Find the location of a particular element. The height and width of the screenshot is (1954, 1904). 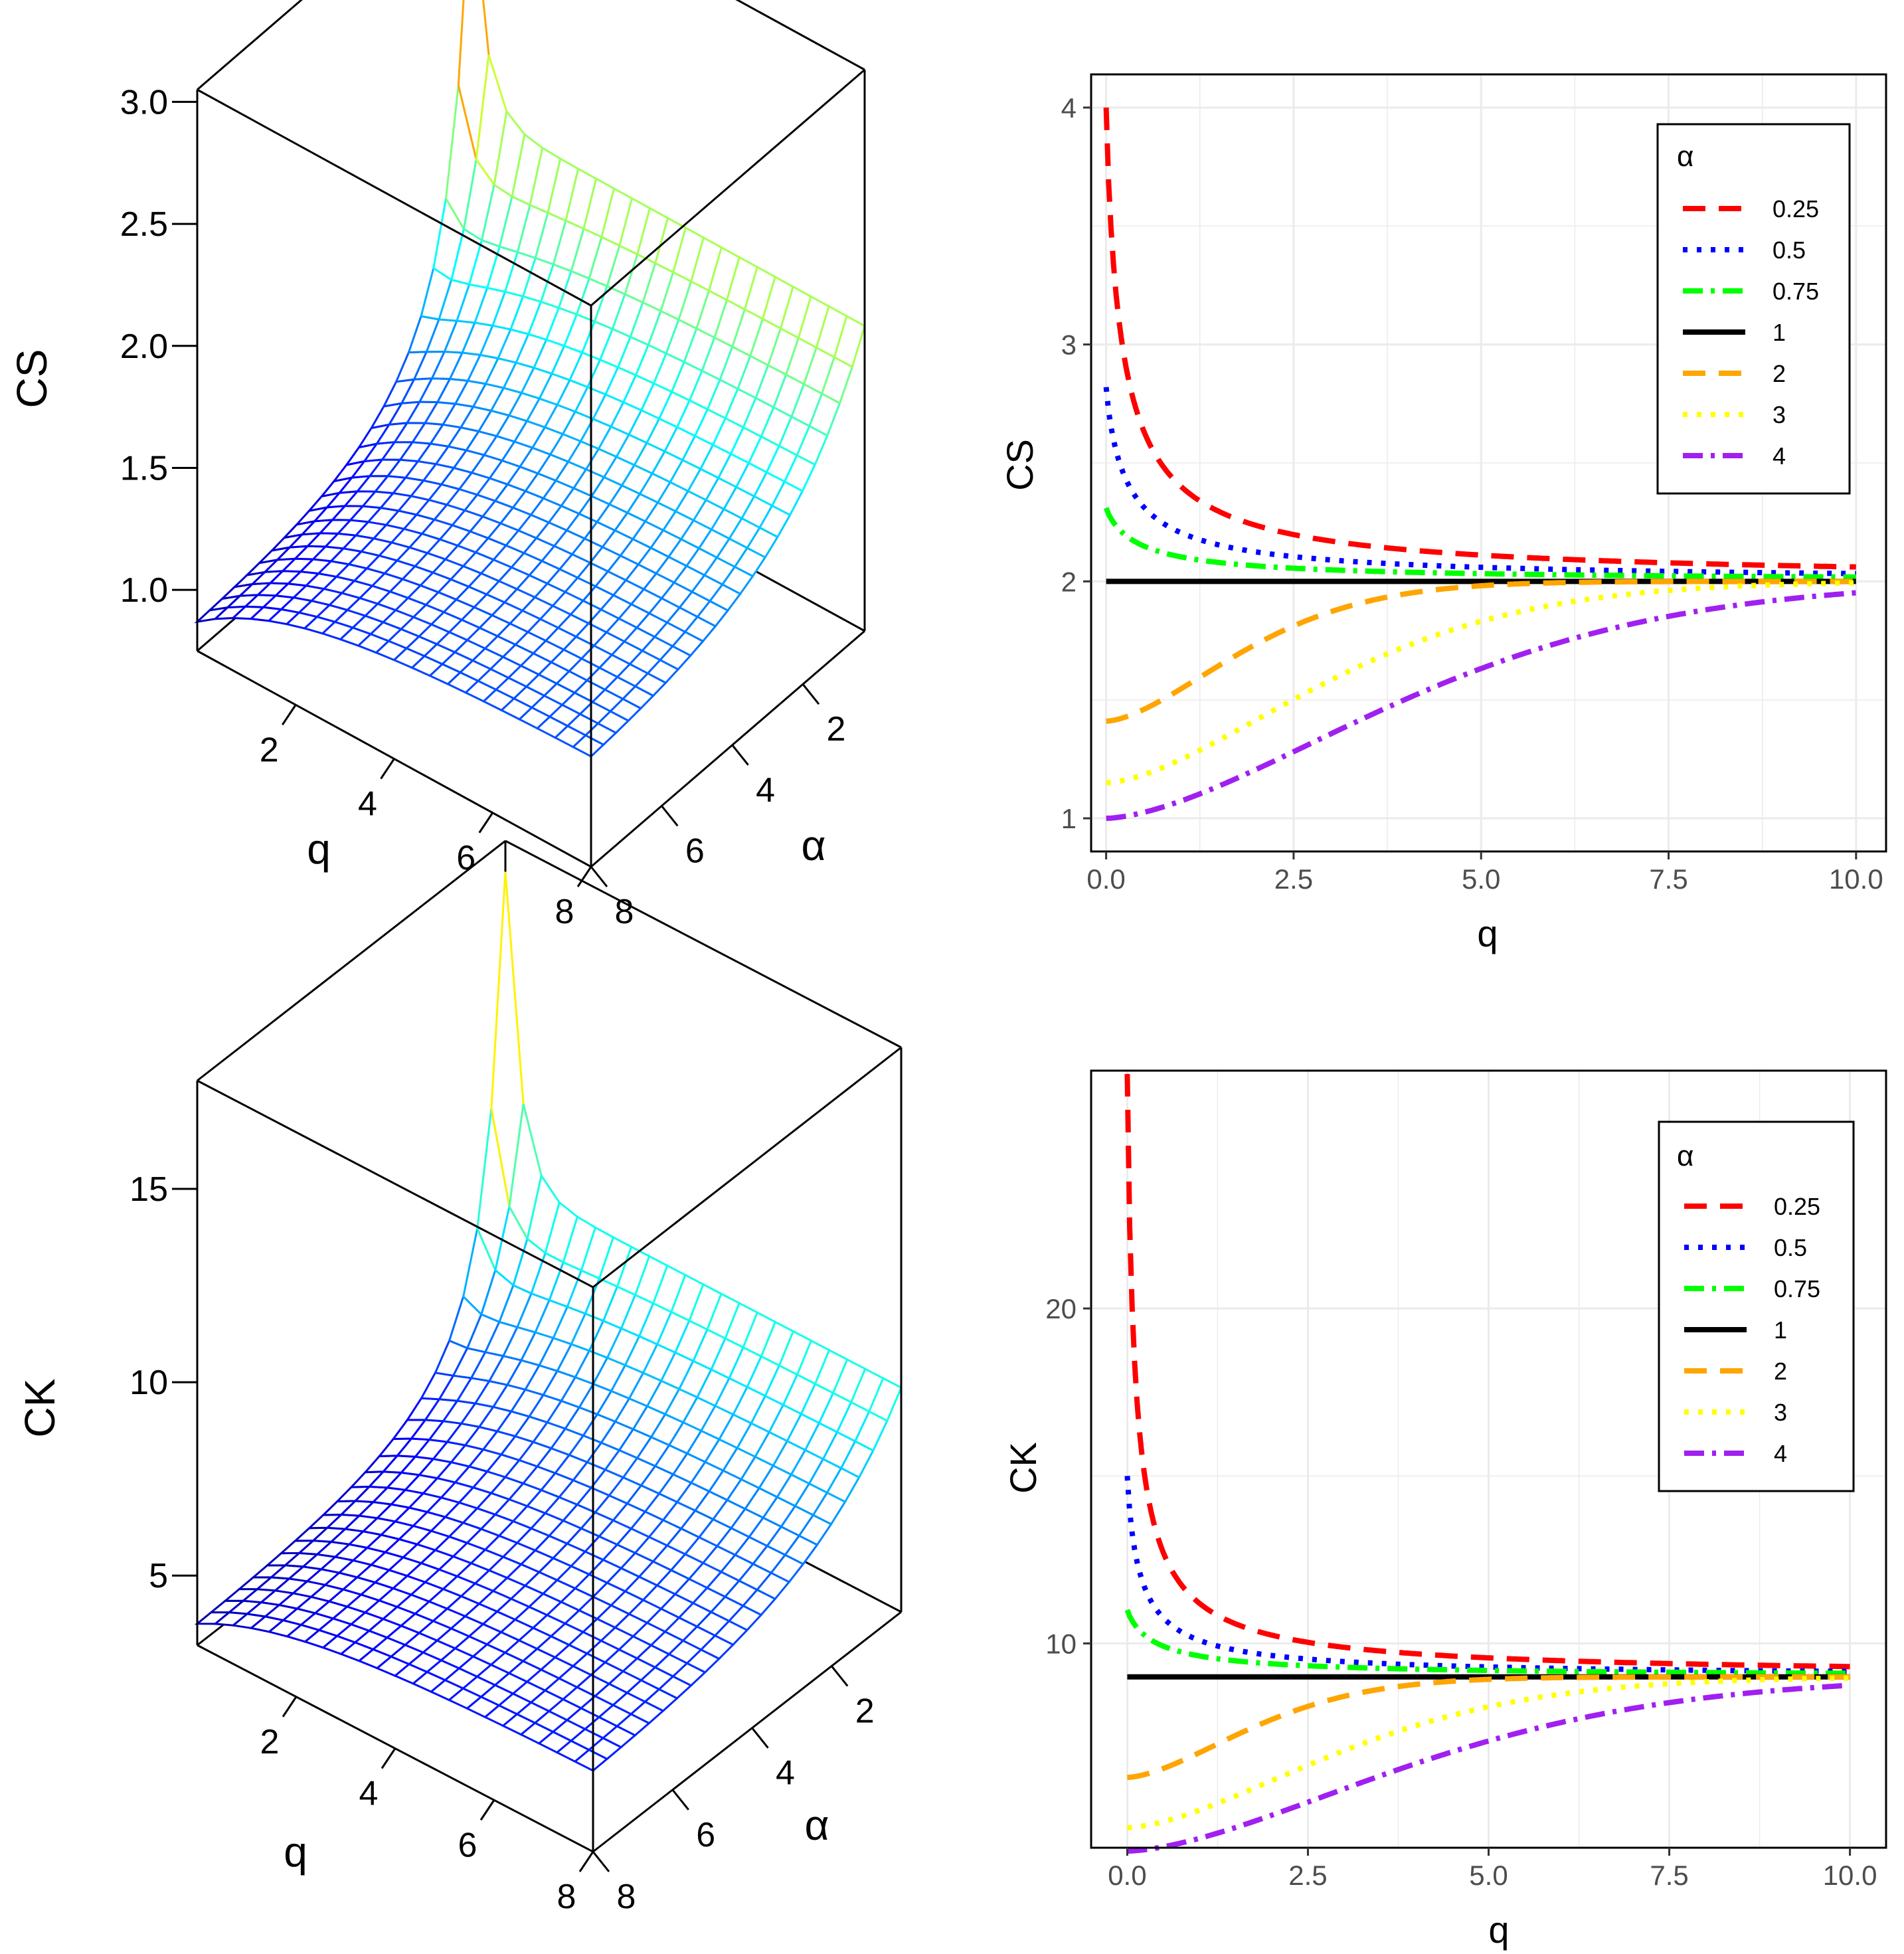

series-line-0.25 is located at coordinates (1487, 1372).